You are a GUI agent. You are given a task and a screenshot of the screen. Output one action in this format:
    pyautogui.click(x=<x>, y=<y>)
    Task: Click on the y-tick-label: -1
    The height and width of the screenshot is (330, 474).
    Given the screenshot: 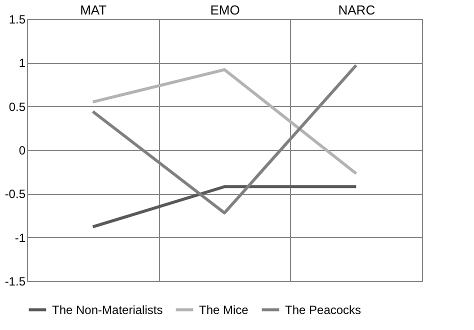 What is the action you would take?
    pyautogui.click(x=20, y=237)
    